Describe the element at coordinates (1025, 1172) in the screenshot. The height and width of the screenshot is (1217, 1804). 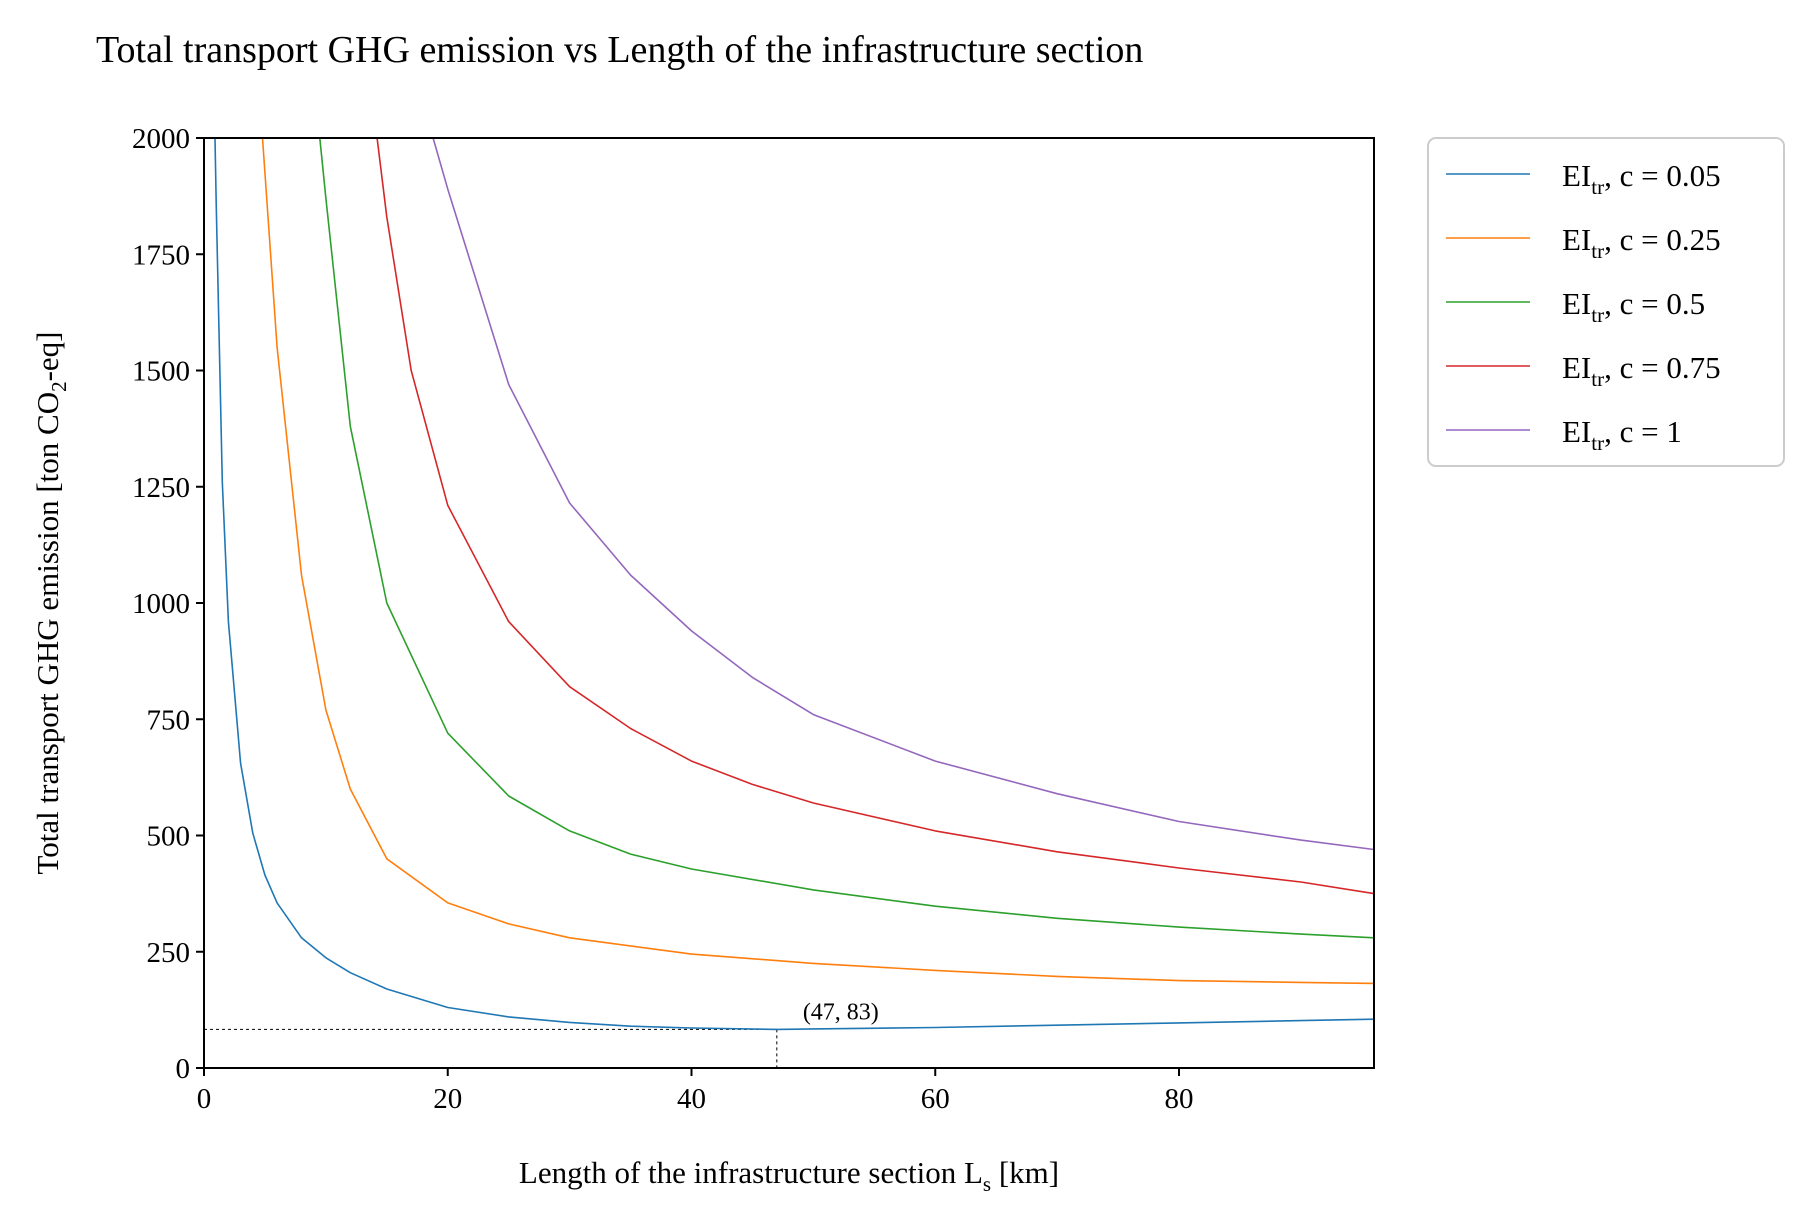
I see `x-axis-label-unit: [km]` at that location.